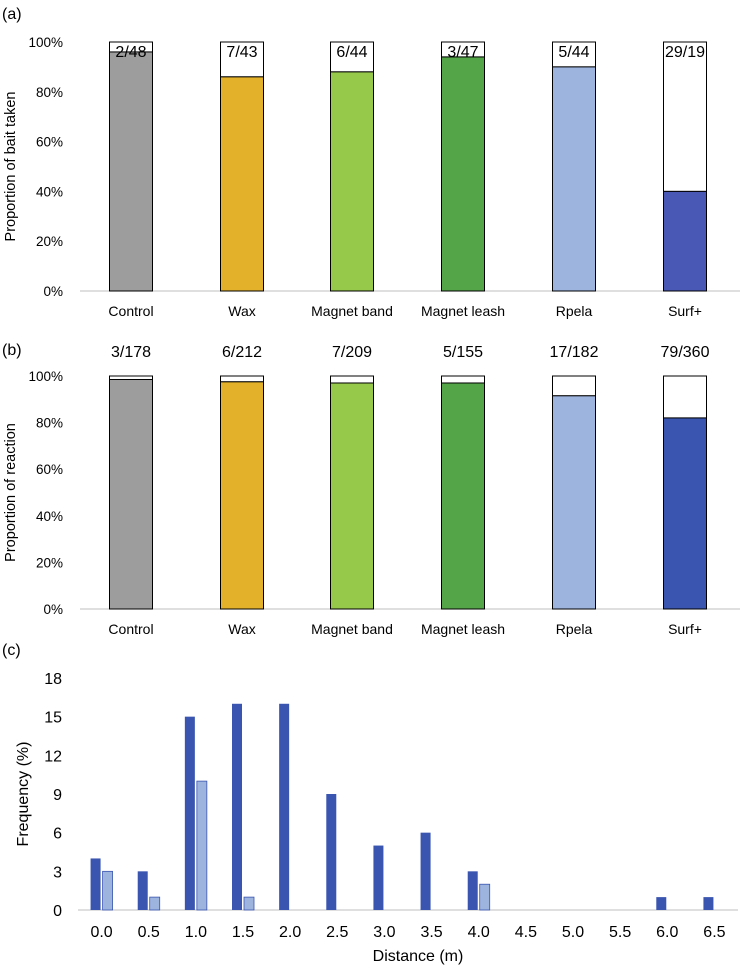  I want to click on panel-a-ytick-label: 20%, so click(49, 241).